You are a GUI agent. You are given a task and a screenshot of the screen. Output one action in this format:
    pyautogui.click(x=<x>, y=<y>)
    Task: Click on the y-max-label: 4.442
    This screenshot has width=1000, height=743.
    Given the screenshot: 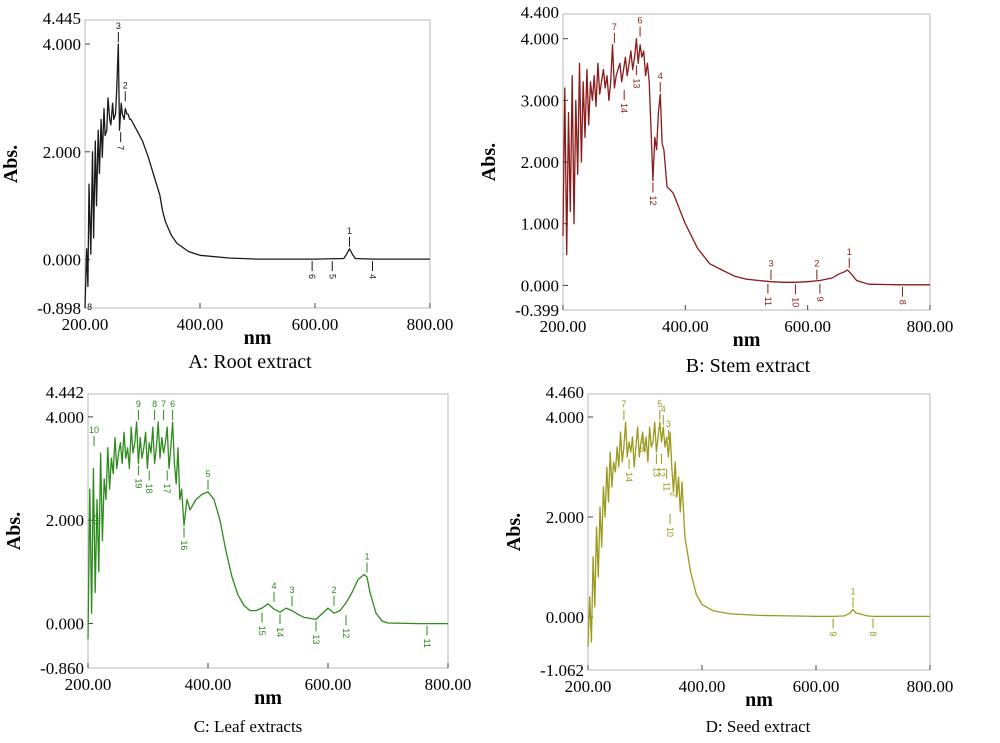 What is the action you would take?
    pyautogui.click(x=65, y=392)
    